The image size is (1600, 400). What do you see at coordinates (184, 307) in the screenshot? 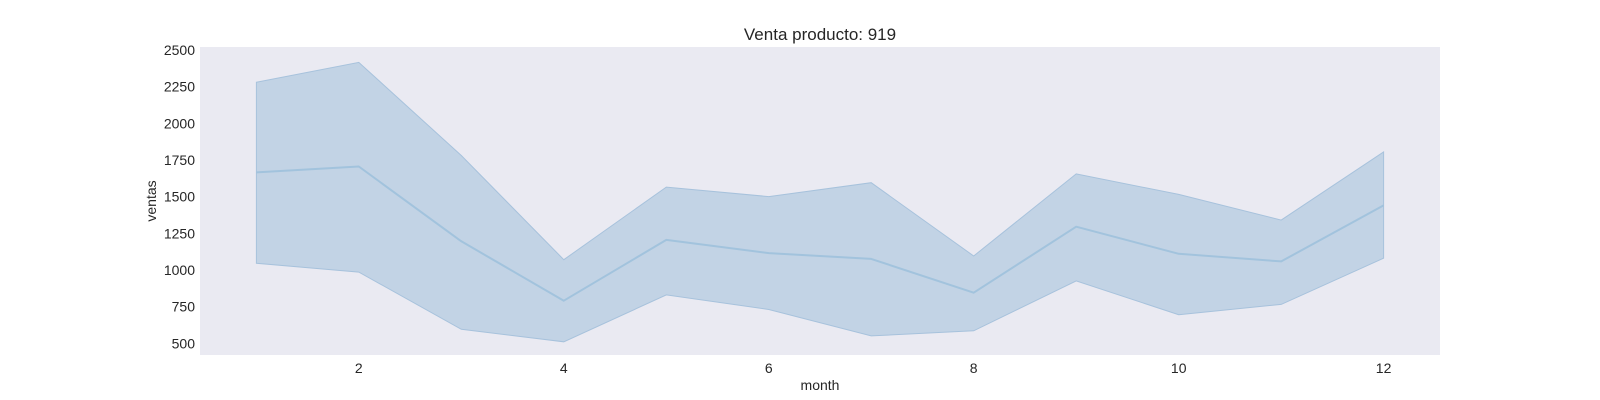
I see `y-tick-label: 750` at bounding box center [184, 307].